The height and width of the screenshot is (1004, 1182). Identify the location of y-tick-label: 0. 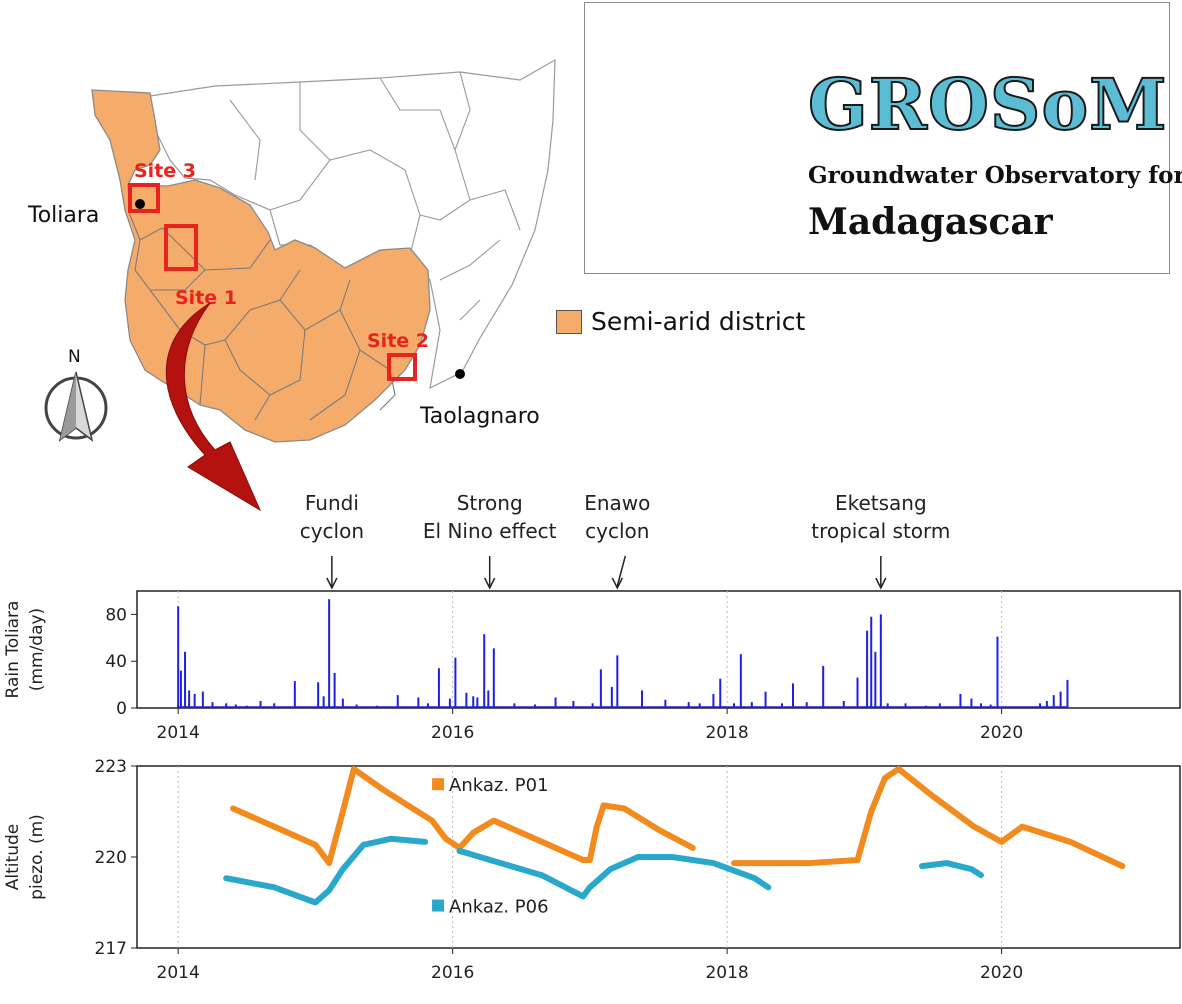
(121, 709).